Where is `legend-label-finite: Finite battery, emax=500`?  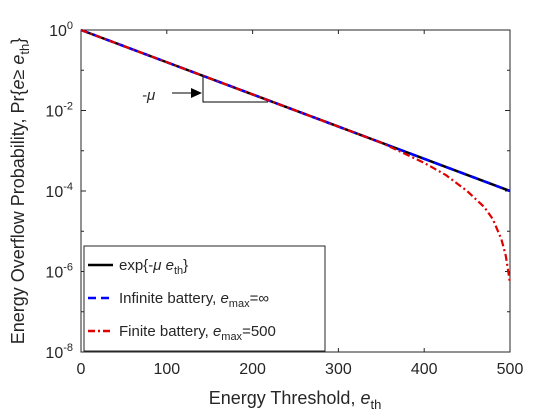 legend-label-finite: Finite battery, emax=500 is located at coordinates (197, 333).